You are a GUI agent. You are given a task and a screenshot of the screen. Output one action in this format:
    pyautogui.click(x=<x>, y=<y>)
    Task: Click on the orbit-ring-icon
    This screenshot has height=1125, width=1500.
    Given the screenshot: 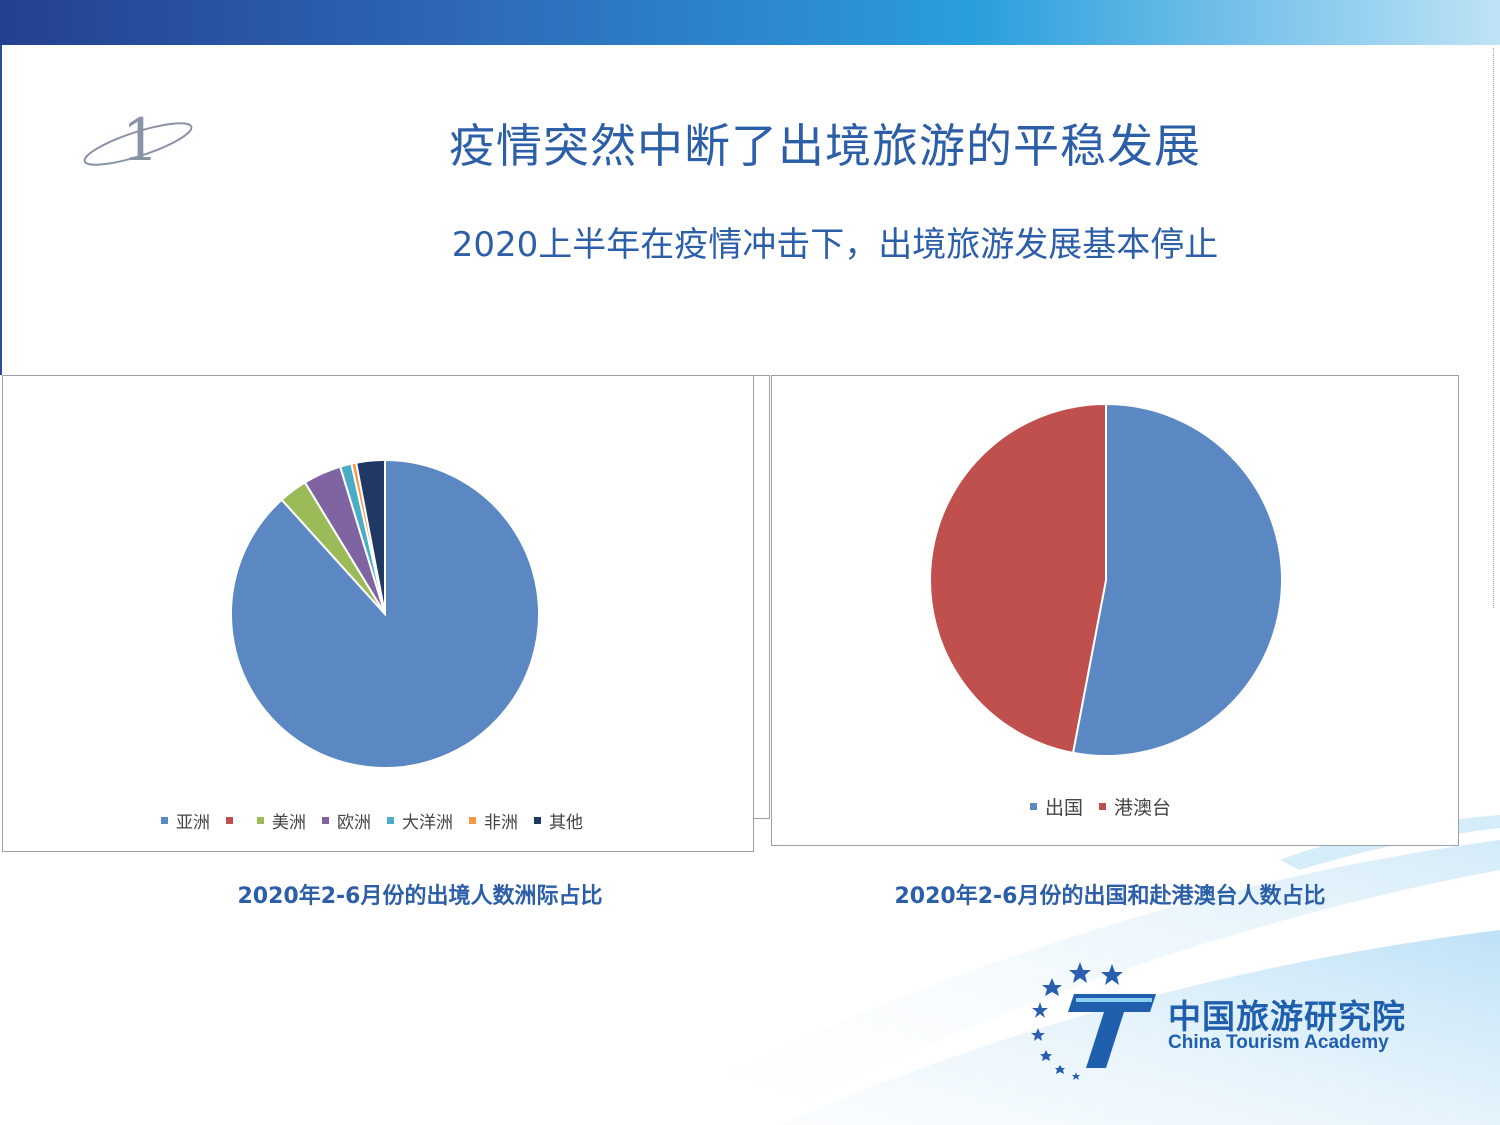 What is the action you would take?
    pyautogui.click(x=138, y=144)
    